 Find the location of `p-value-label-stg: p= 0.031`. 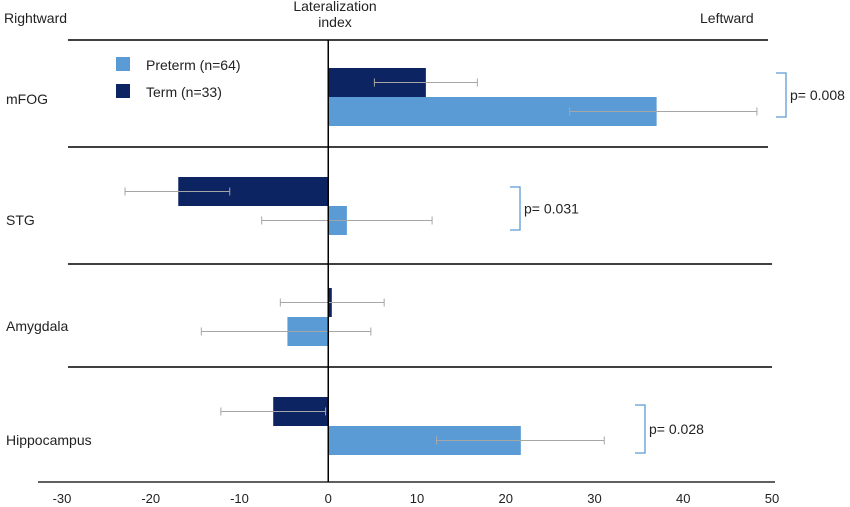

p-value-label-stg: p= 0.031 is located at coordinates (551, 209).